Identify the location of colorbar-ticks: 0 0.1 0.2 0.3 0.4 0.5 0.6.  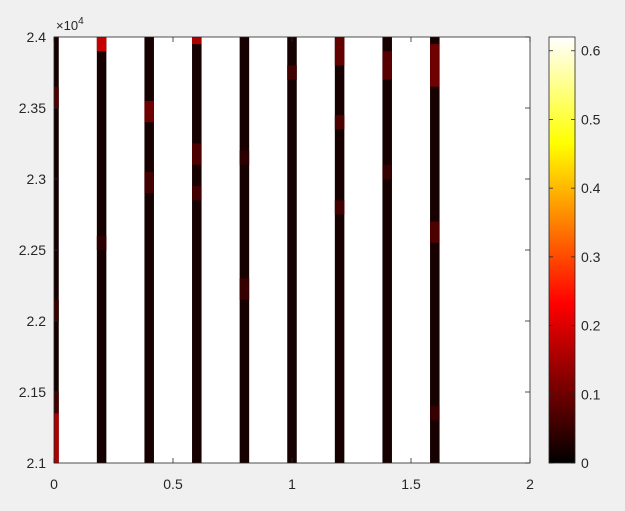
(575, 257).